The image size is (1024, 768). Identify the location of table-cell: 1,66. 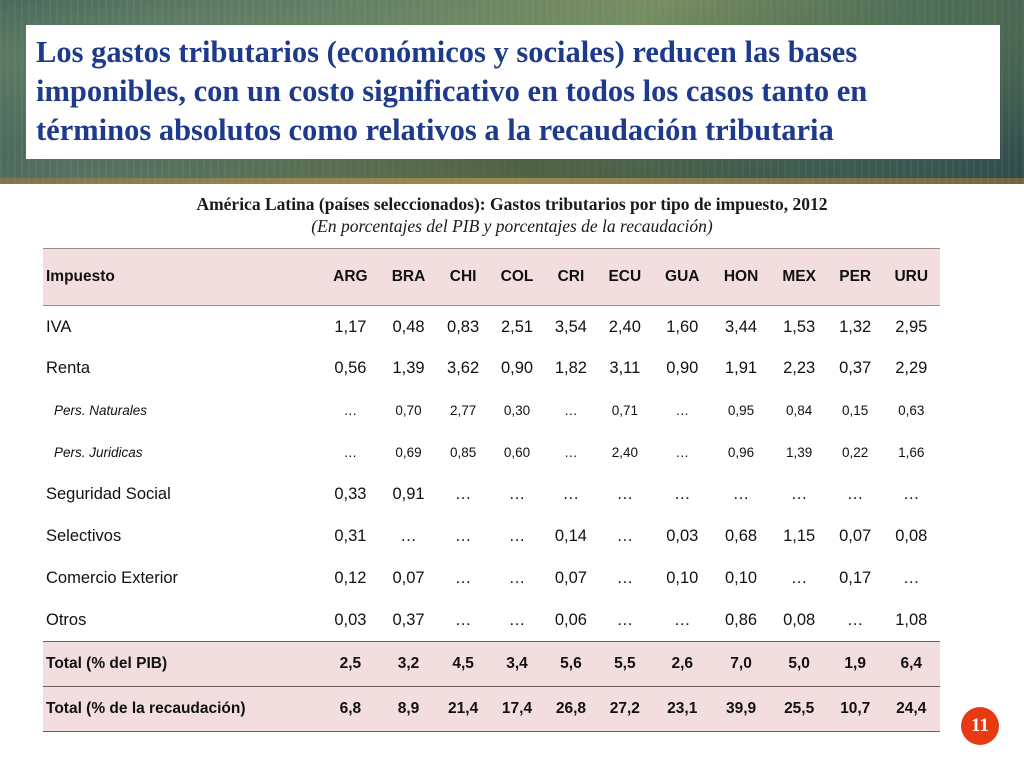
(911, 452).